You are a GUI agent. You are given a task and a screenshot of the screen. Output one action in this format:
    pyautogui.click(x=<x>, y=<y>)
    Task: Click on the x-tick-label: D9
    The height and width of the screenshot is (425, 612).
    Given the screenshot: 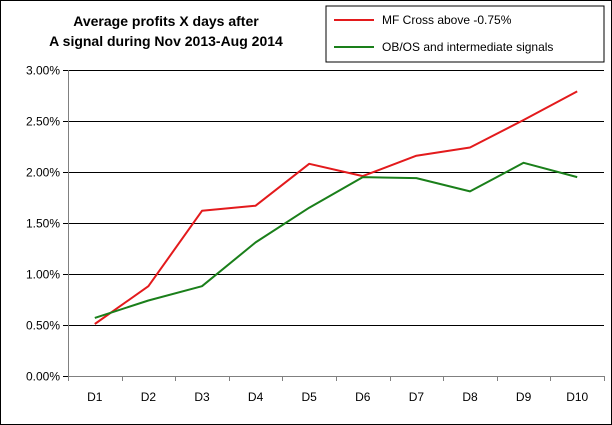 What is the action you would take?
    pyautogui.click(x=524, y=397)
    